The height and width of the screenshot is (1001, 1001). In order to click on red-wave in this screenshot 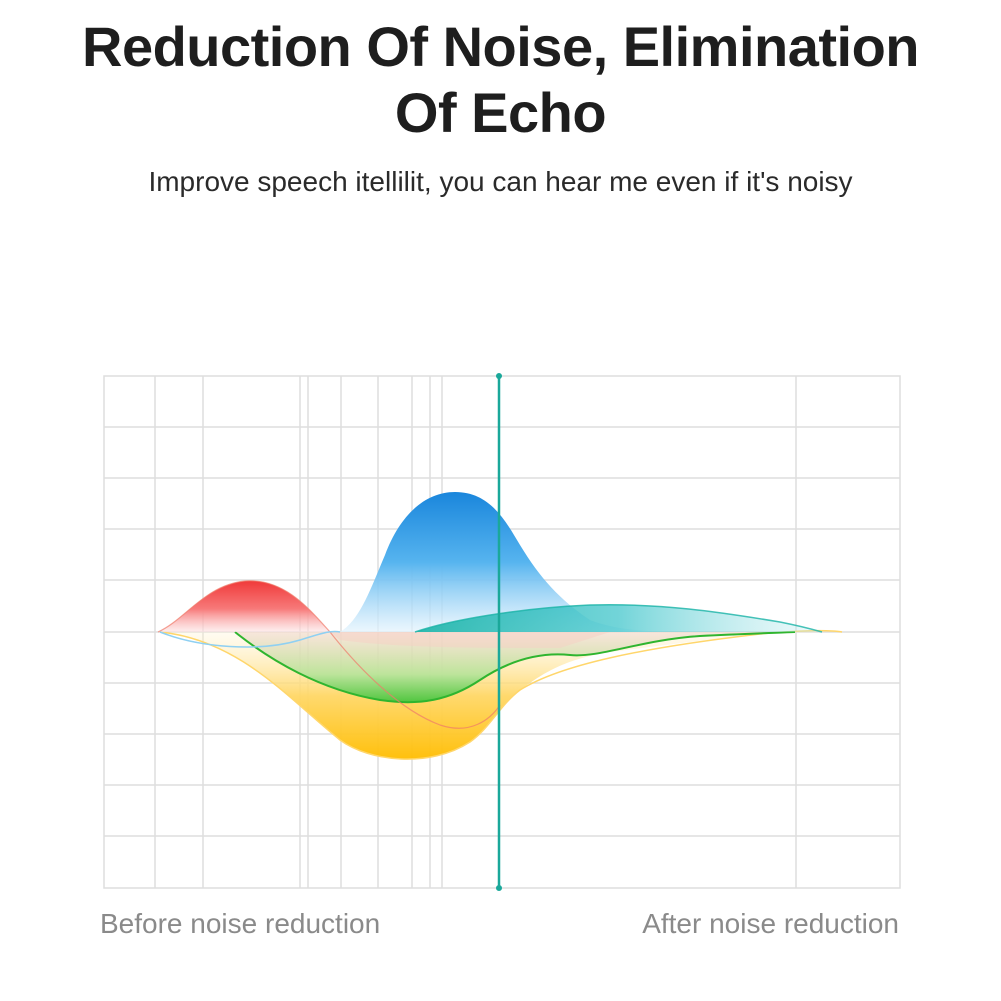, I will do `click(244, 606)`.